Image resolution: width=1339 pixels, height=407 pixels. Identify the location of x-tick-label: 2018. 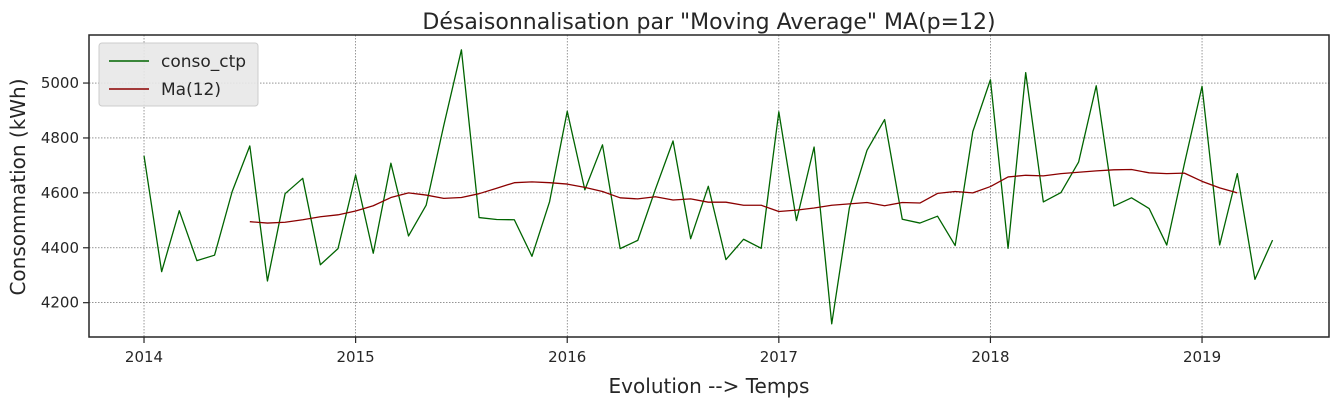
(990, 357).